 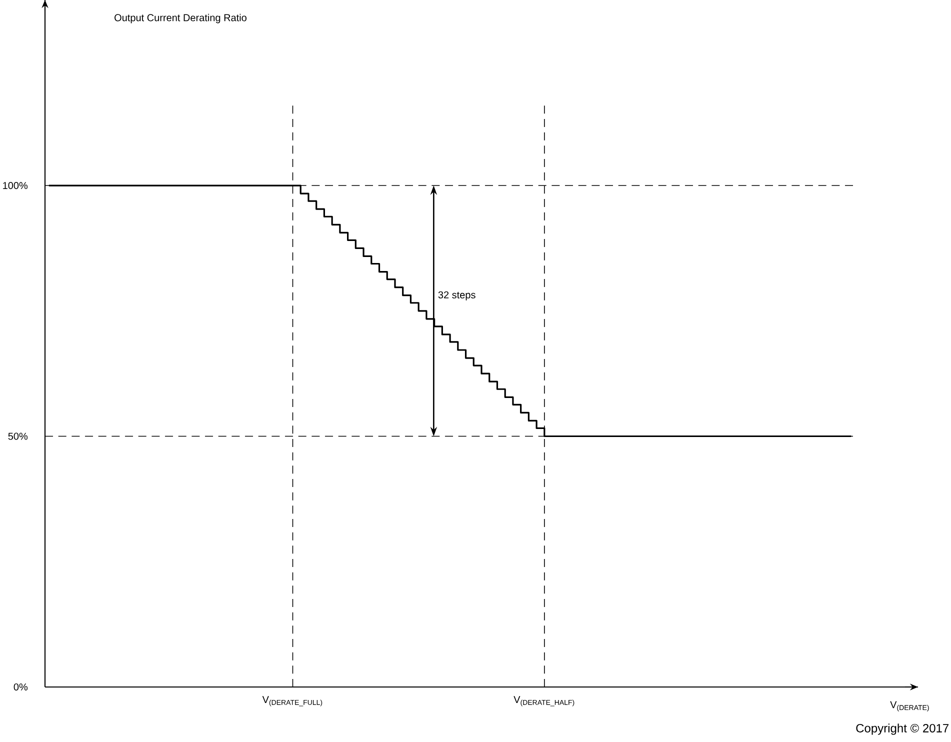 What do you see at coordinates (902, 729) in the screenshot?
I see `text: Copyright © 2017` at bounding box center [902, 729].